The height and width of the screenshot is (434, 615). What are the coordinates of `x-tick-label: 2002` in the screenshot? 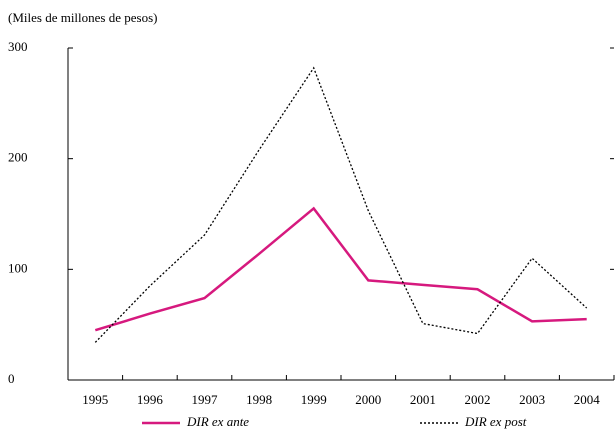 It's located at (478, 399).